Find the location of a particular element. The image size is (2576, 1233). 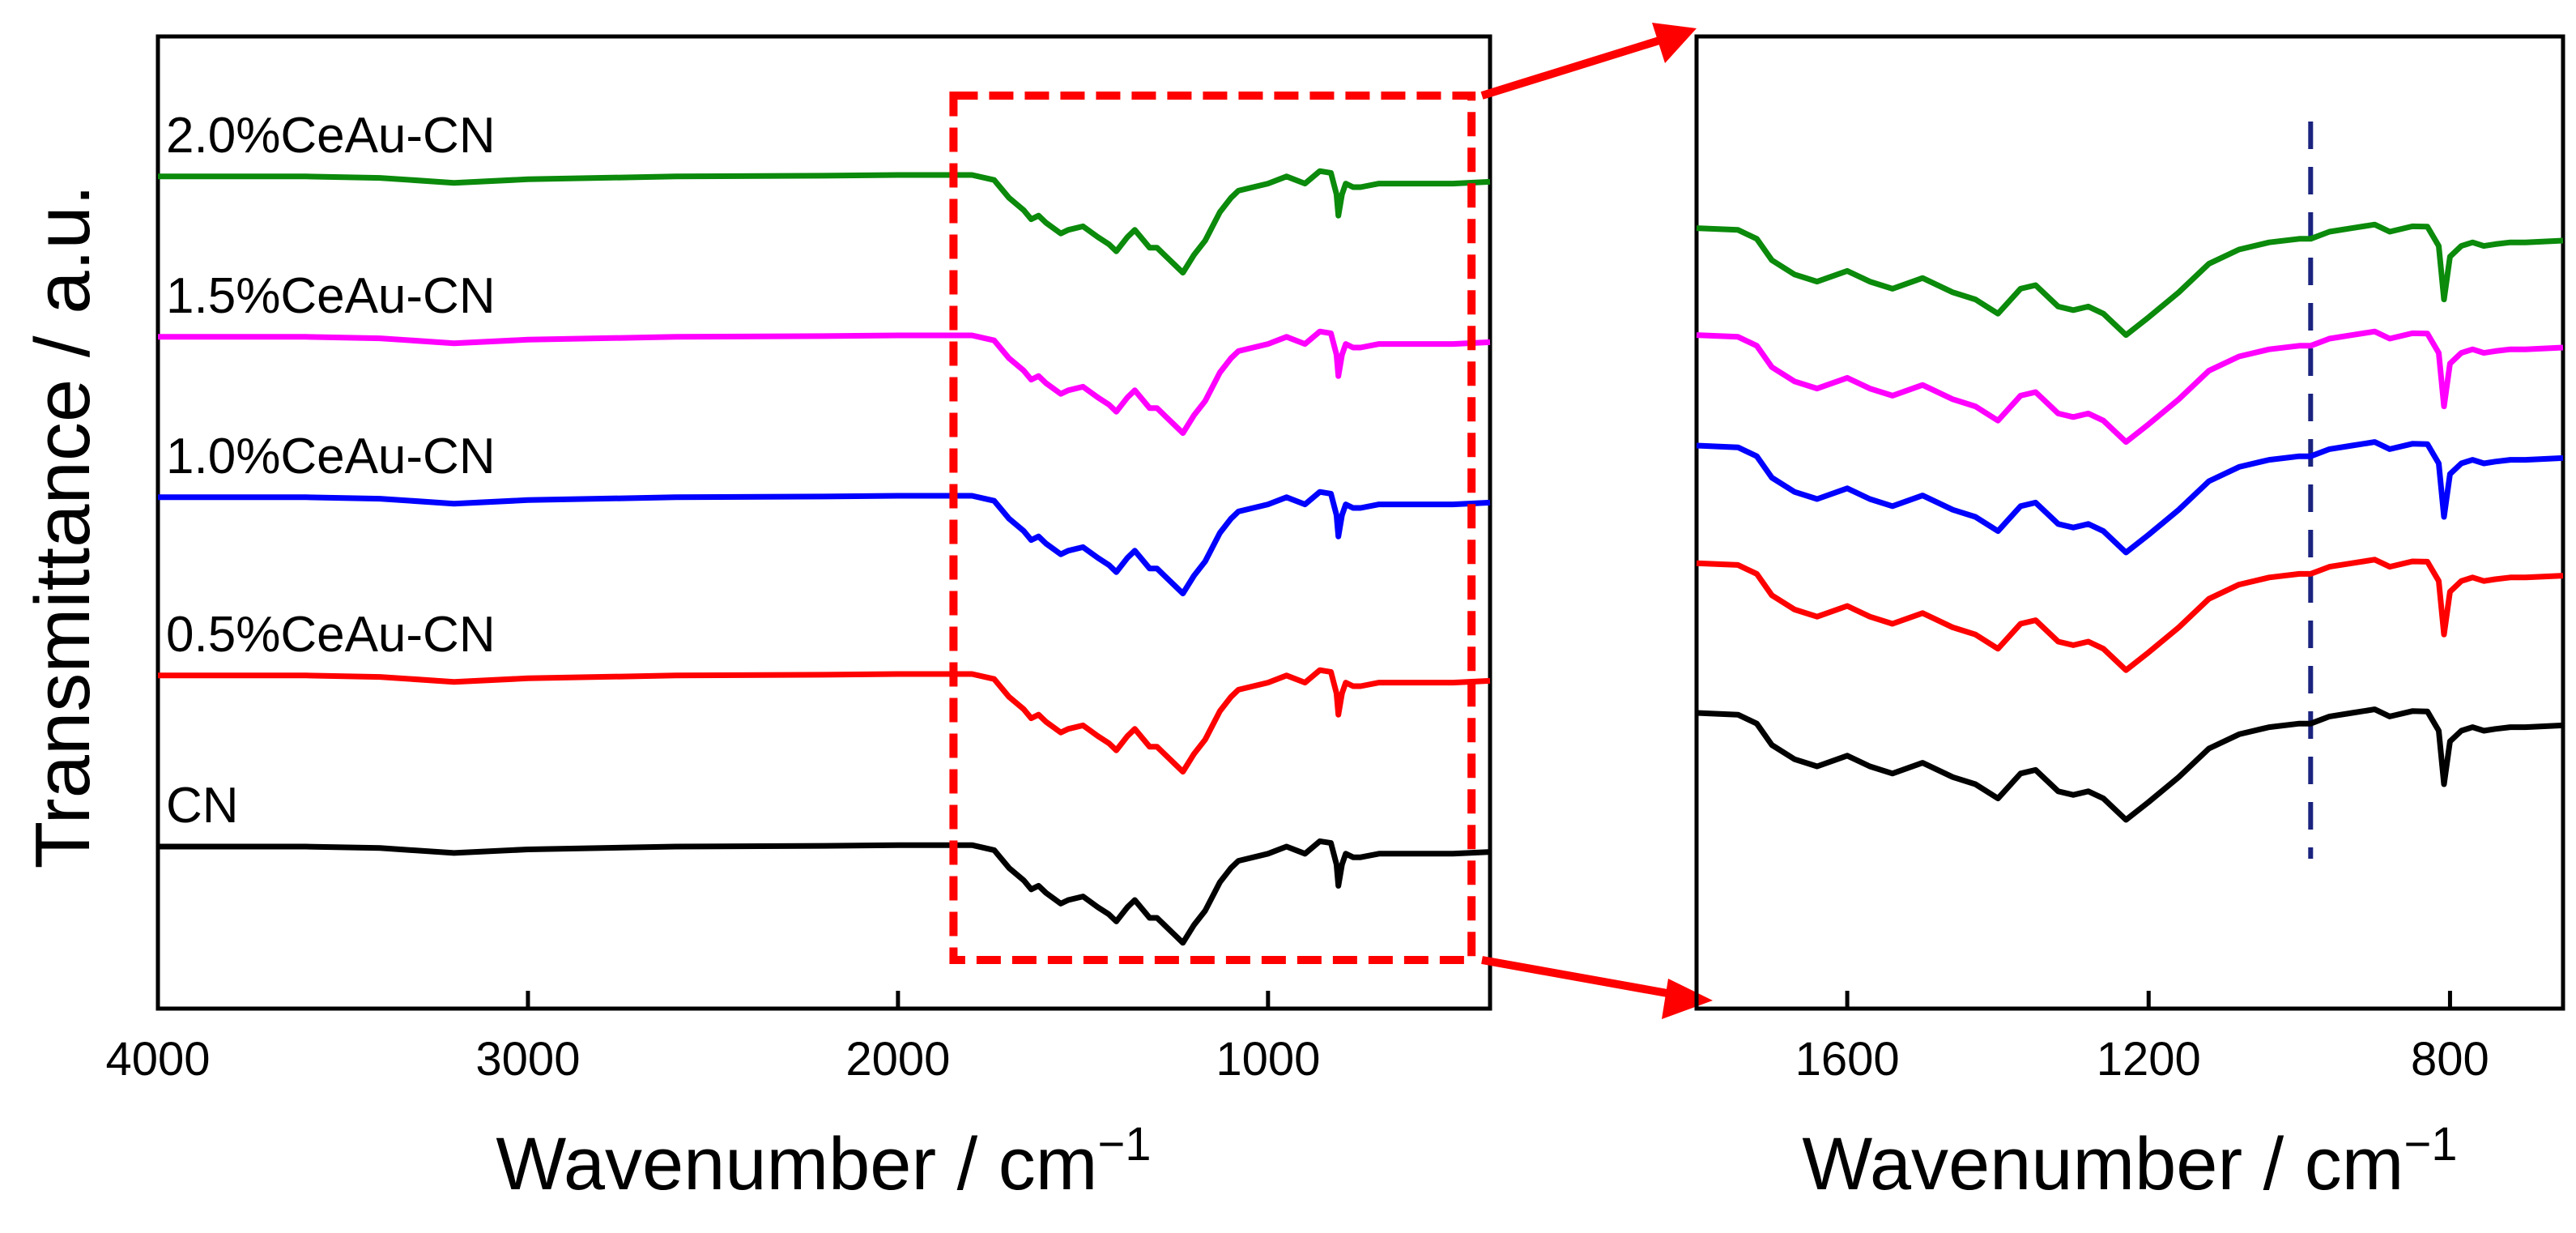

right-series-line-1-5-ceau-cn is located at coordinates (2130, 387).